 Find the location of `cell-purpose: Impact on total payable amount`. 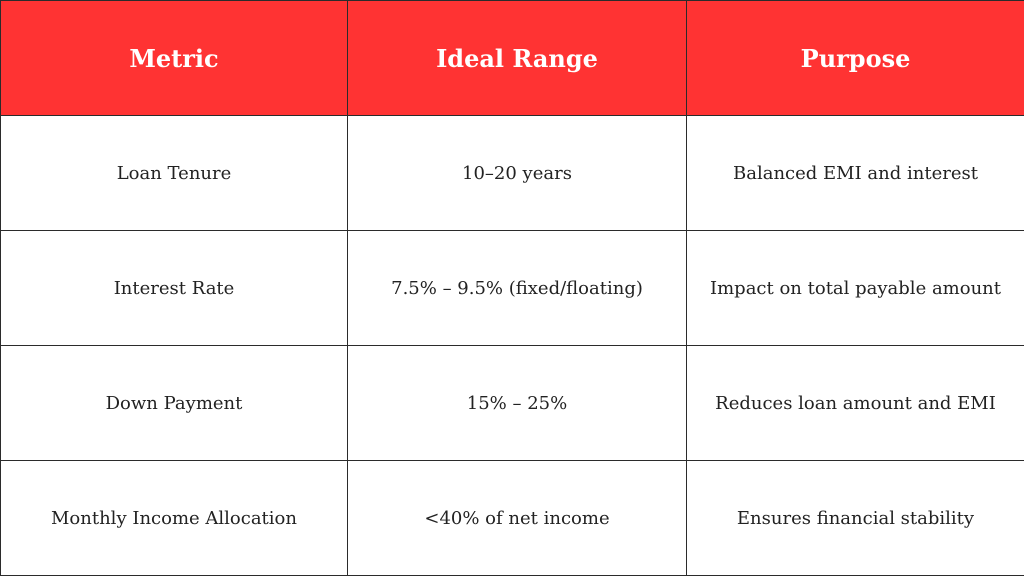

cell-purpose: Impact on total payable amount is located at coordinates (855, 288).